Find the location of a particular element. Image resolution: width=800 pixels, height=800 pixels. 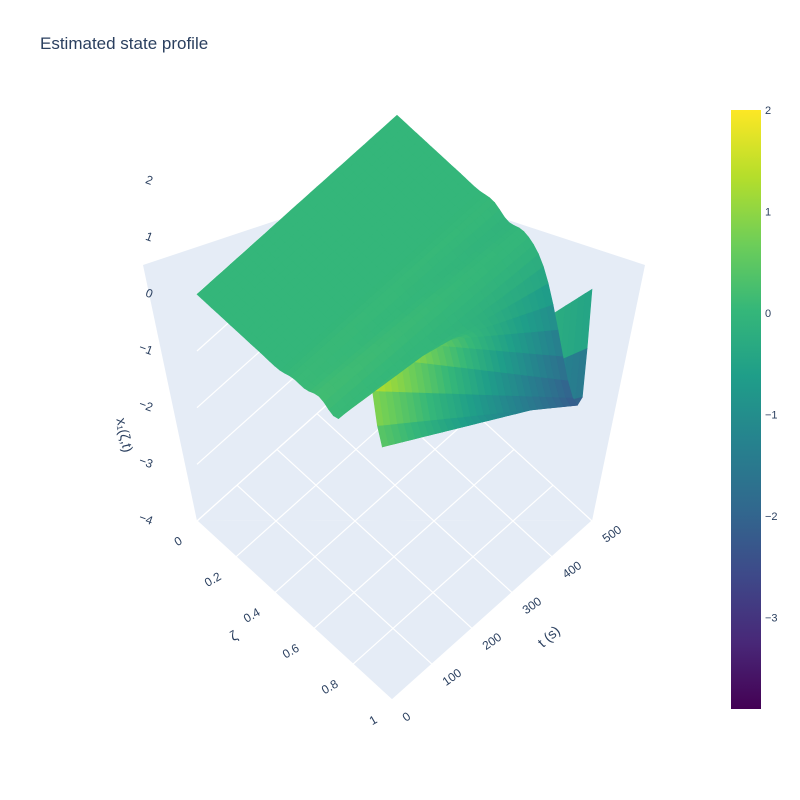

zeta-axis-label: ζ is located at coordinates (233, 635).